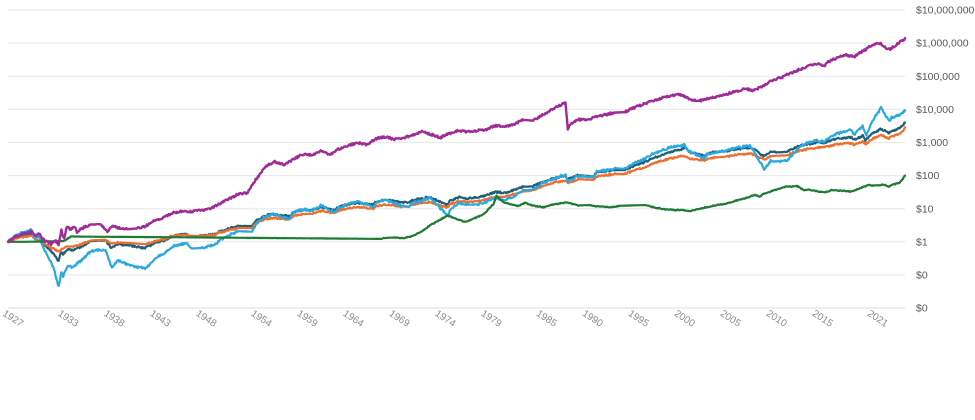 The image size is (975, 420). I want to click on y-axis-tick-label: $1,000, so click(932, 143).